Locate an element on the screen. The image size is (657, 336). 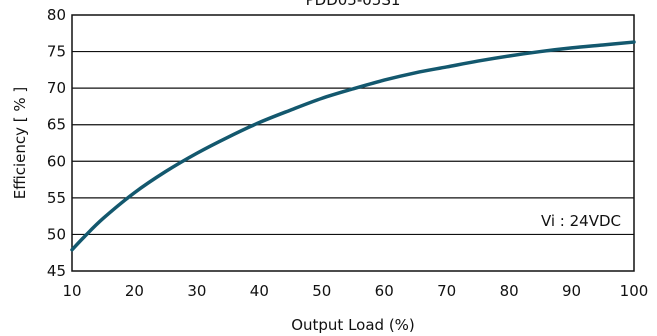
y-axis-ticks: 45 50 55 60 65 70 75 80 is located at coordinates (56, 143).